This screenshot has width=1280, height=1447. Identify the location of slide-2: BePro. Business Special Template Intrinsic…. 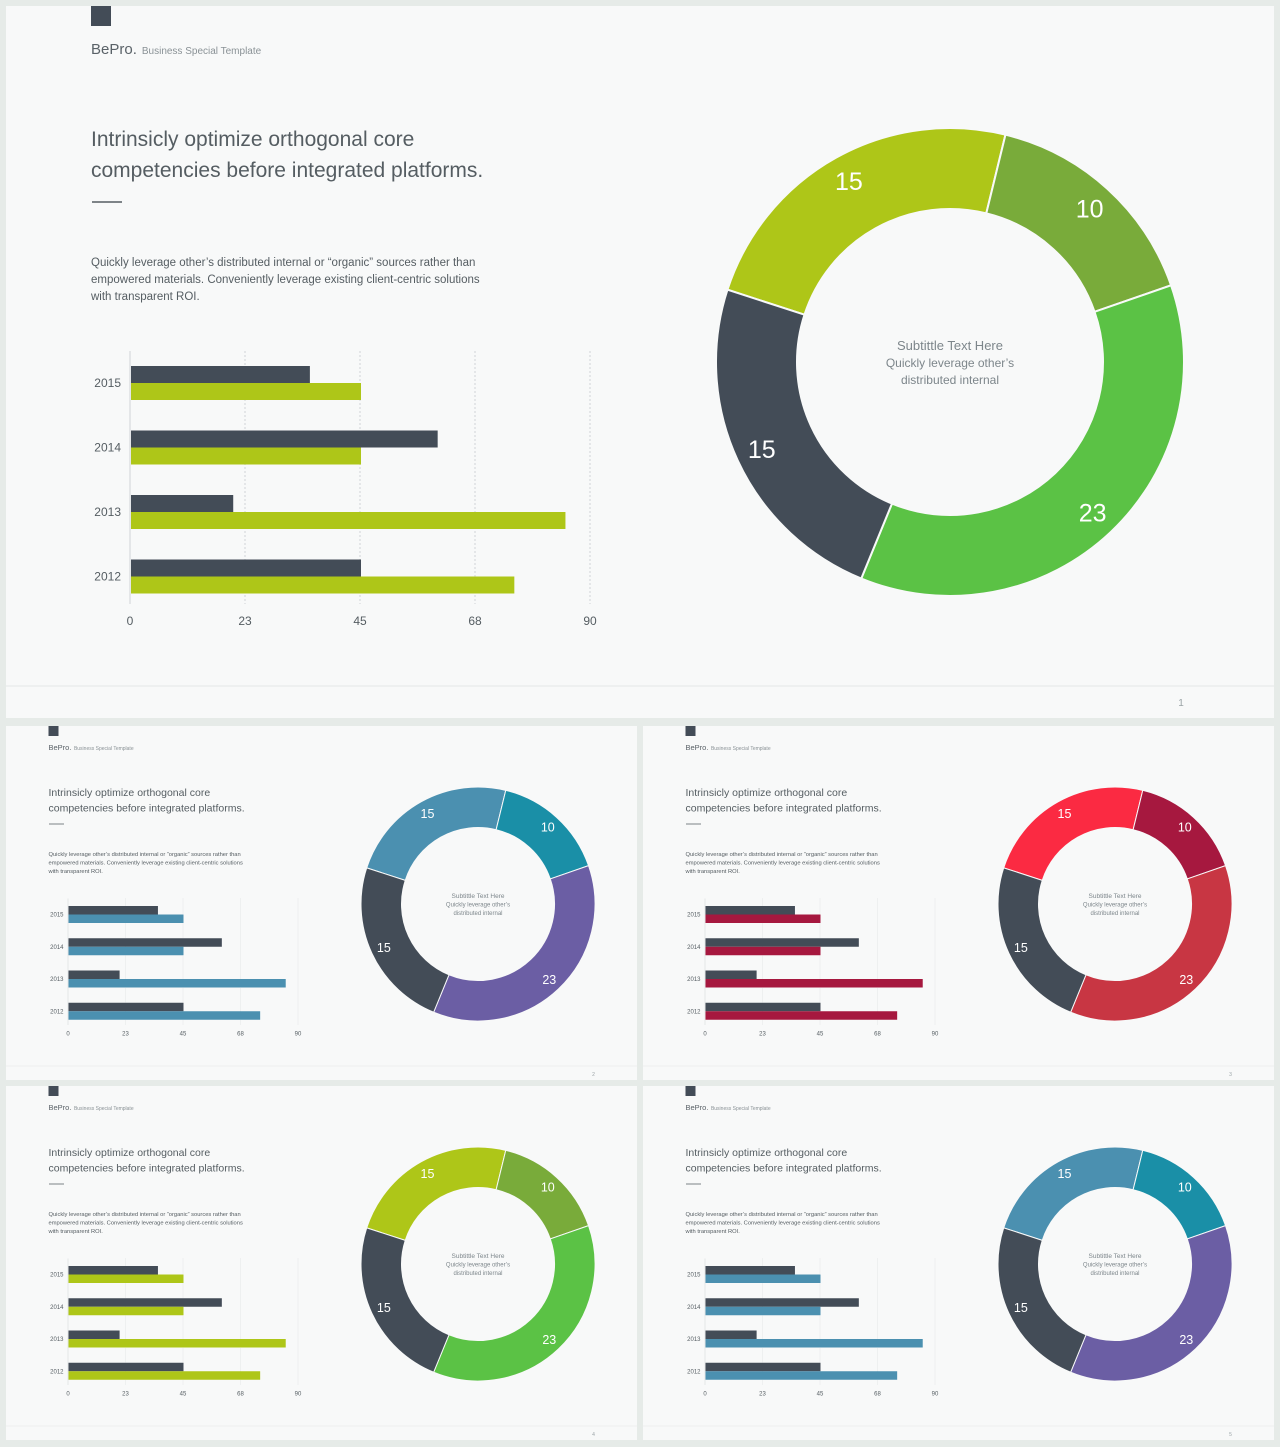
(321, 903).